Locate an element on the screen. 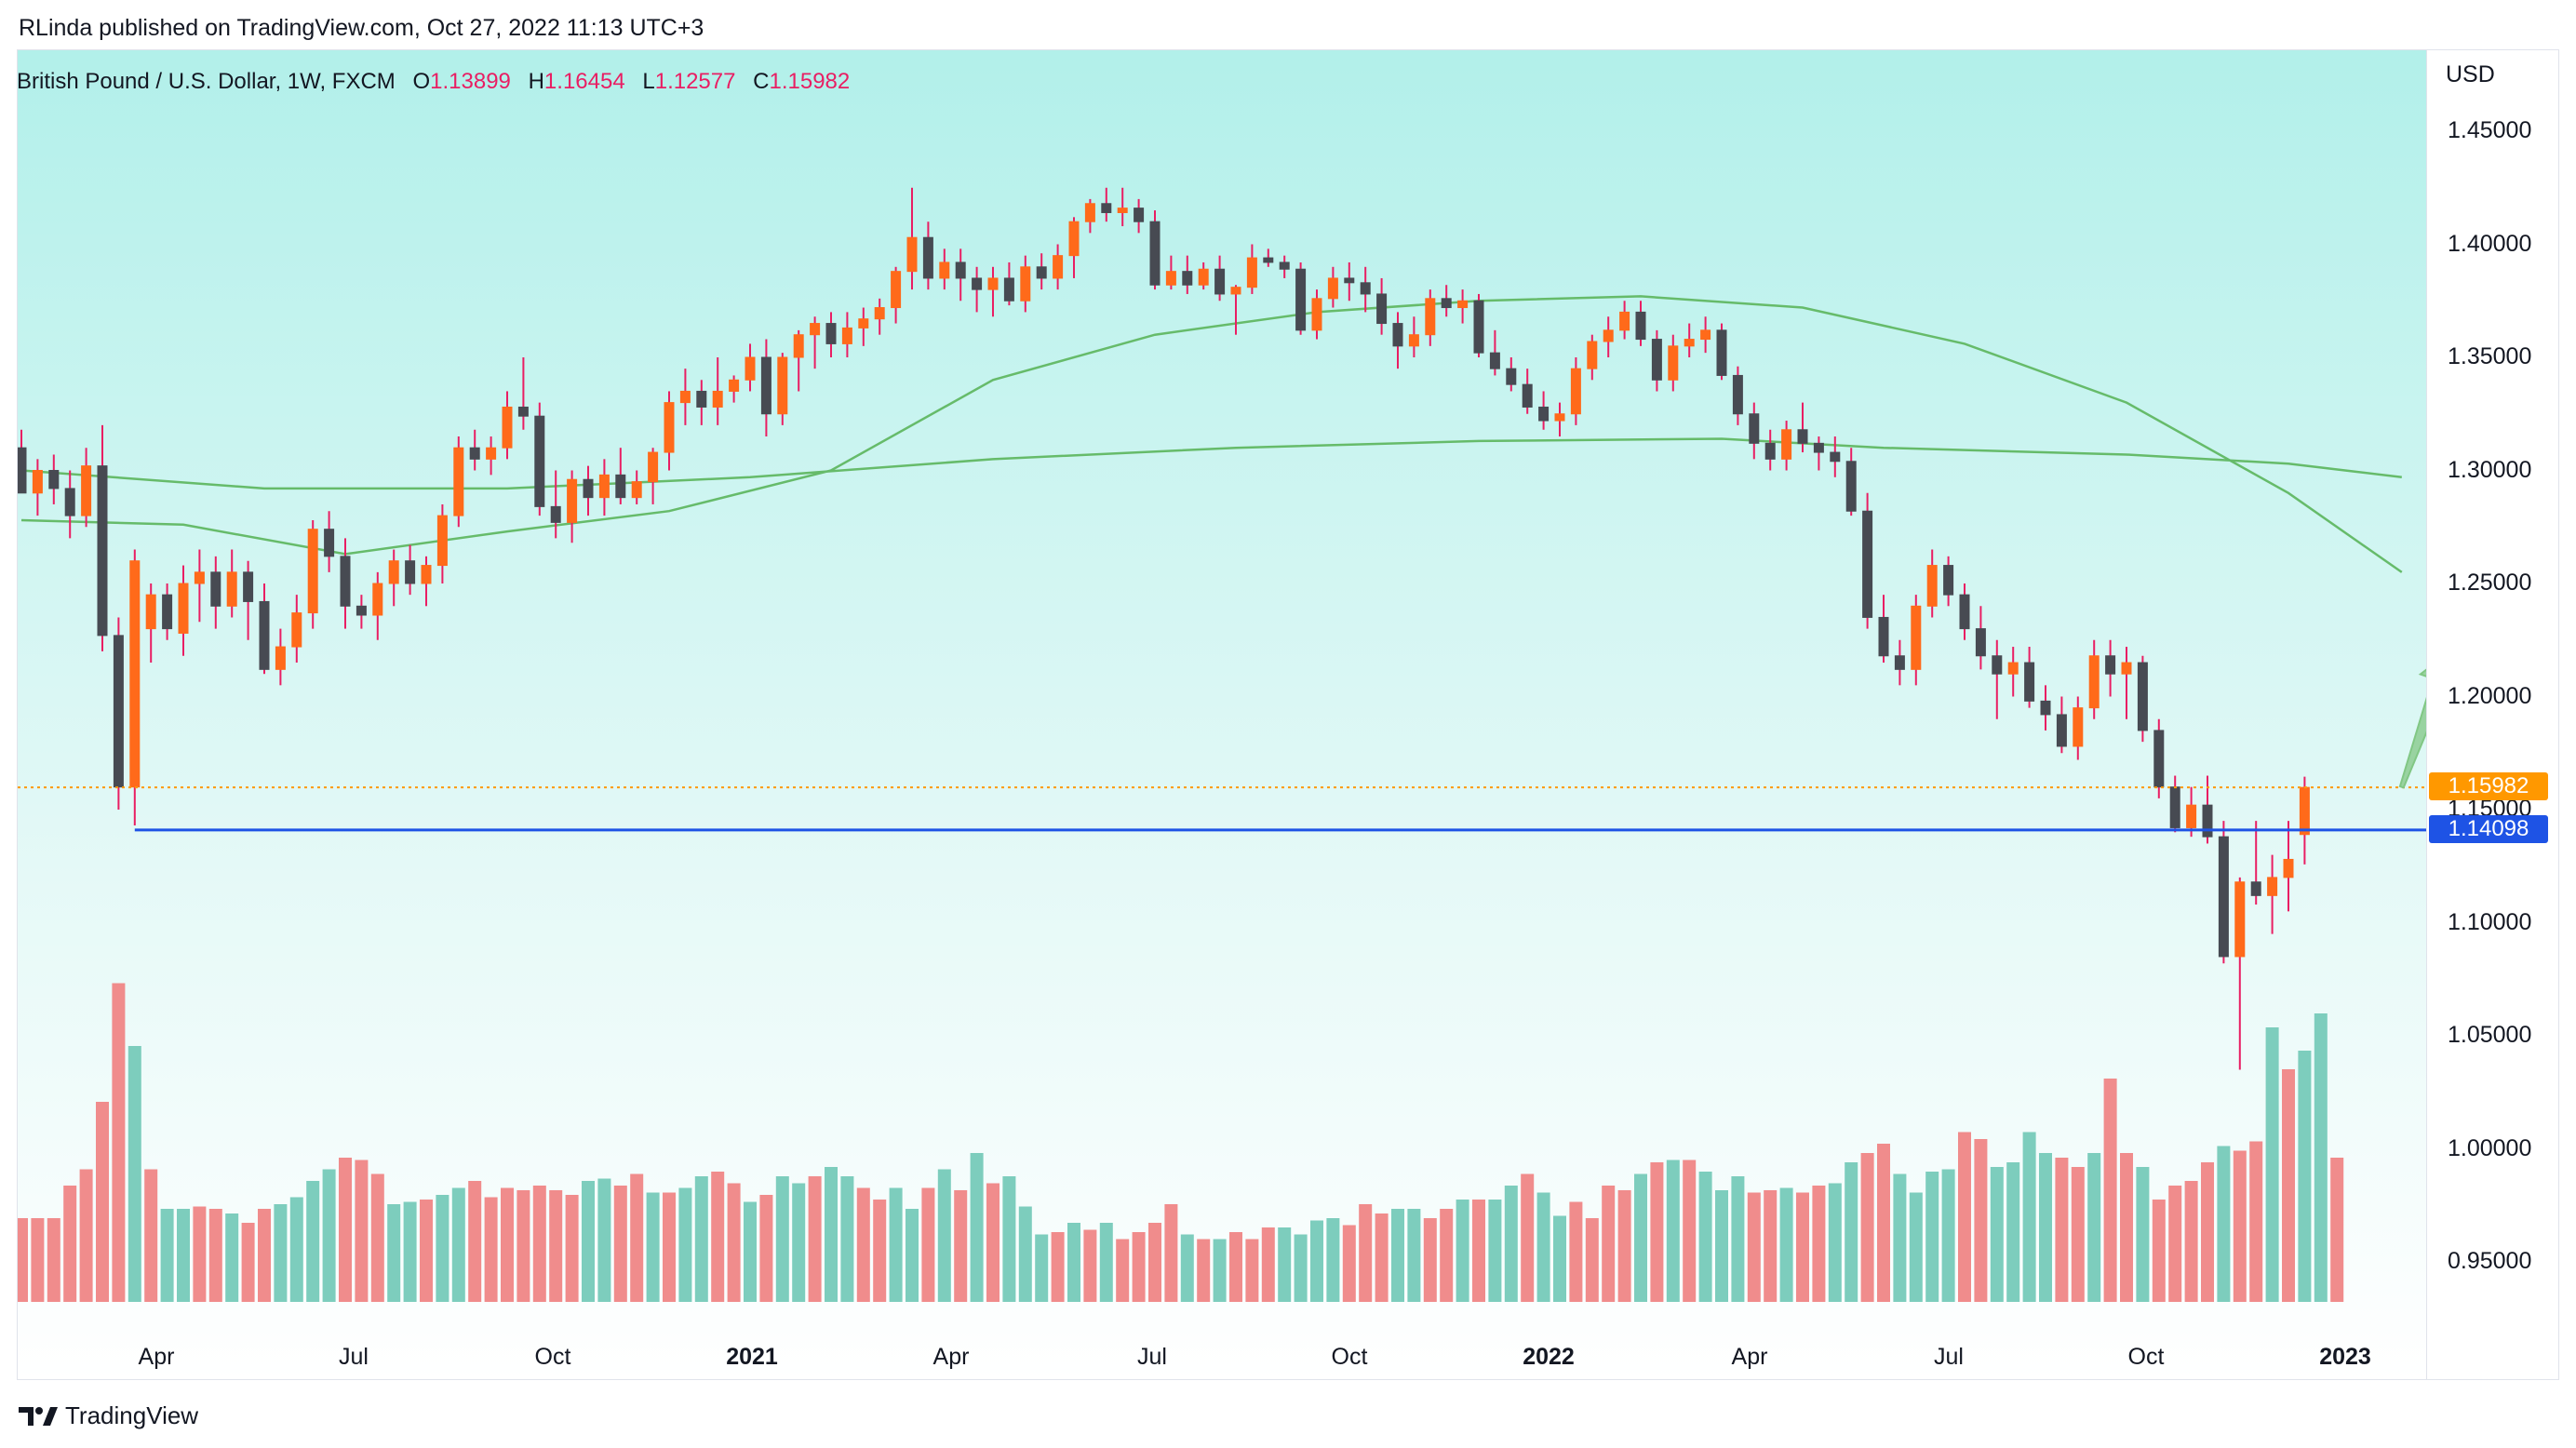 This screenshot has height=1448, width=2576. high-value: 1.16454 is located at coordinates (584, 81).